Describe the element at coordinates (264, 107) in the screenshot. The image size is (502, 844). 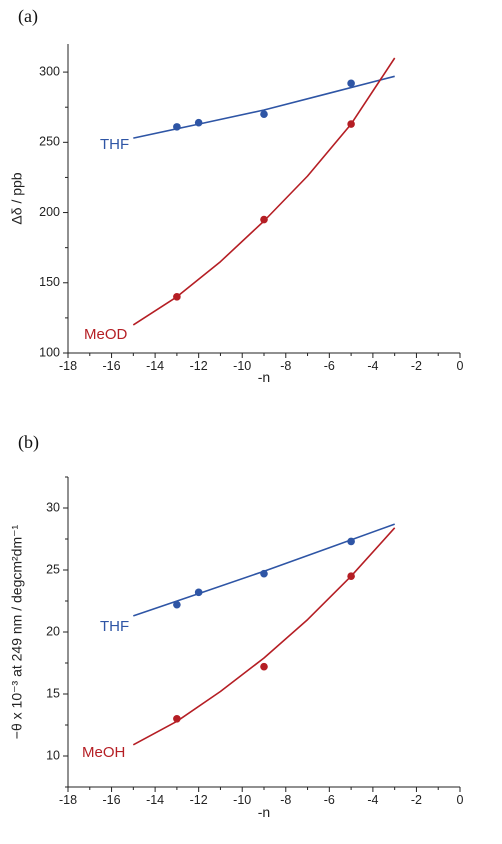
I see `fit-line-thf` at that location.